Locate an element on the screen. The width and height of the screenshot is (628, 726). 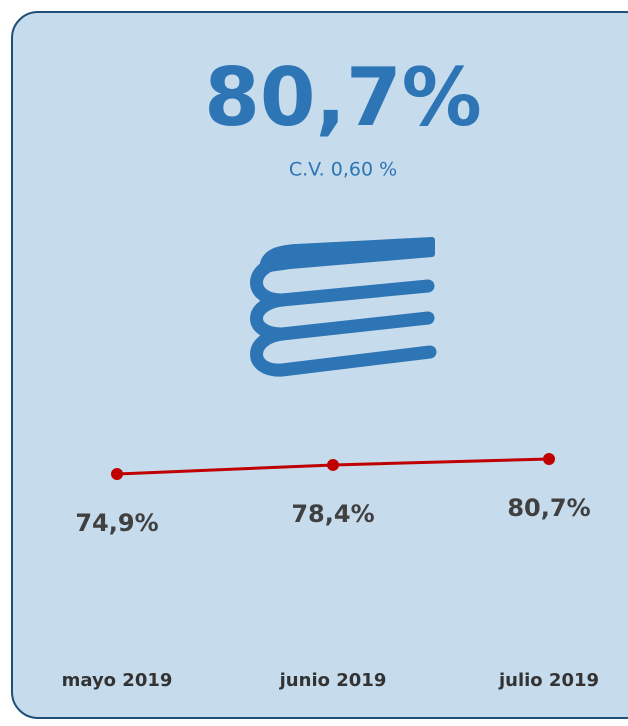
data-label: 74,9% is located at coordinates (116, 523).